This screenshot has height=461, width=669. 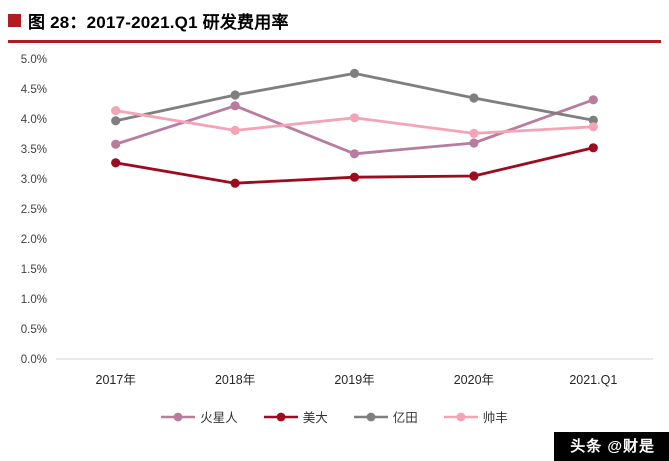 I want to click on legend-item-0: 火星人, so click(x=199, y=416).